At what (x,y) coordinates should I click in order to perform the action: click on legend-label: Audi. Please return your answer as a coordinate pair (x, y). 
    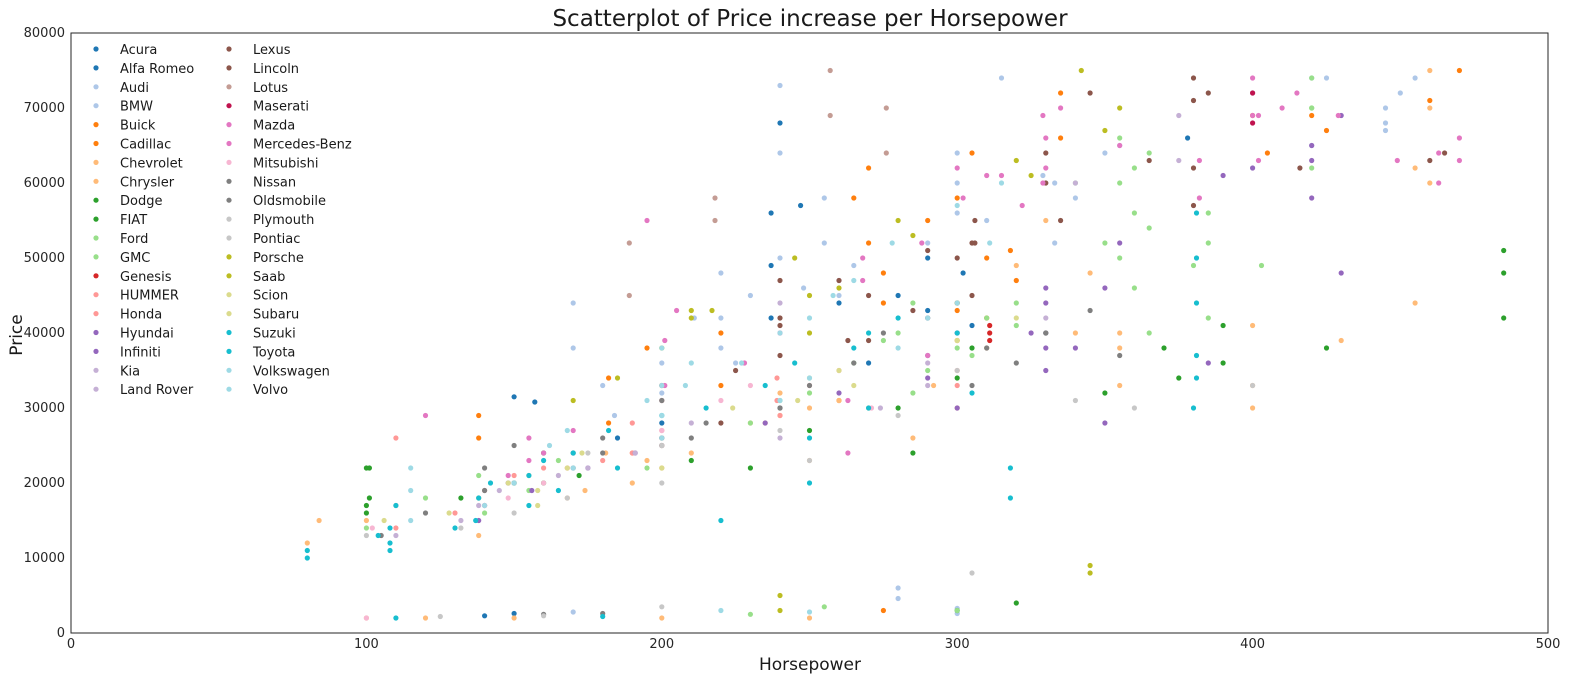
    Looking at the image, I should click on (134, 88).